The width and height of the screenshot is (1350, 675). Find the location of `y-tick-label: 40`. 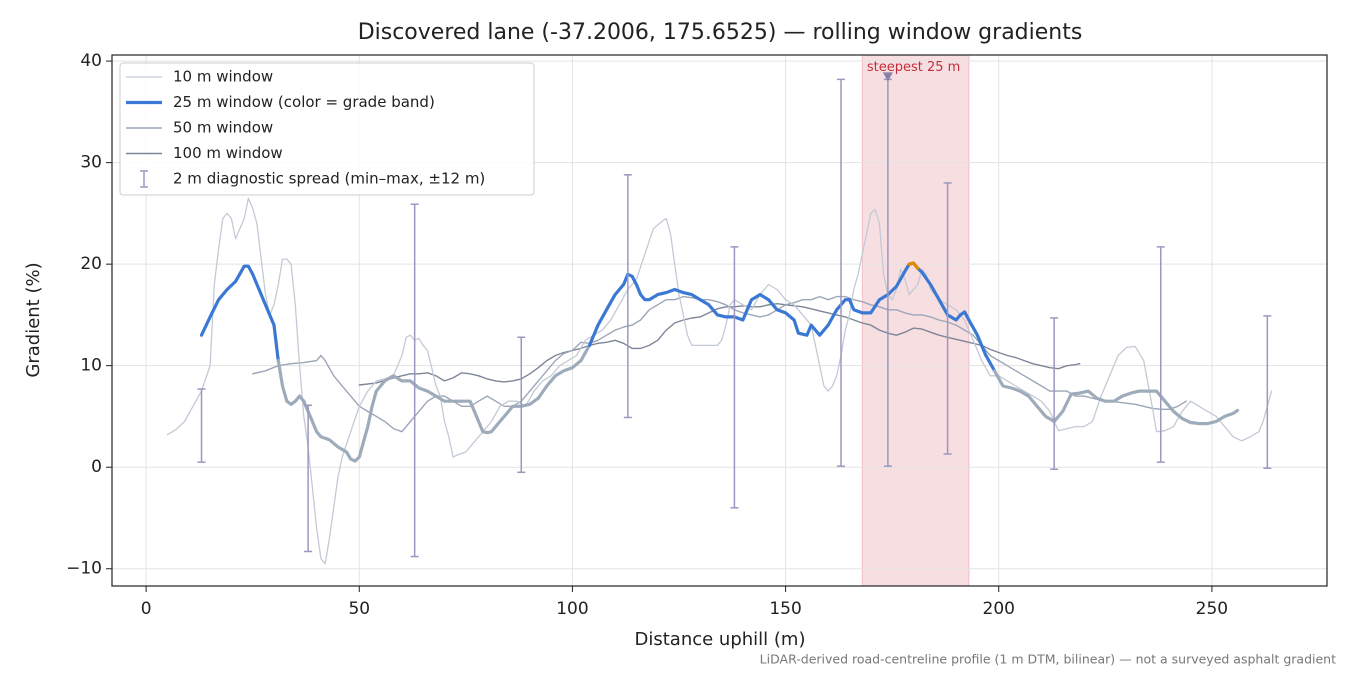

y-tick-label: 40 is located at coordinates (91, 61).